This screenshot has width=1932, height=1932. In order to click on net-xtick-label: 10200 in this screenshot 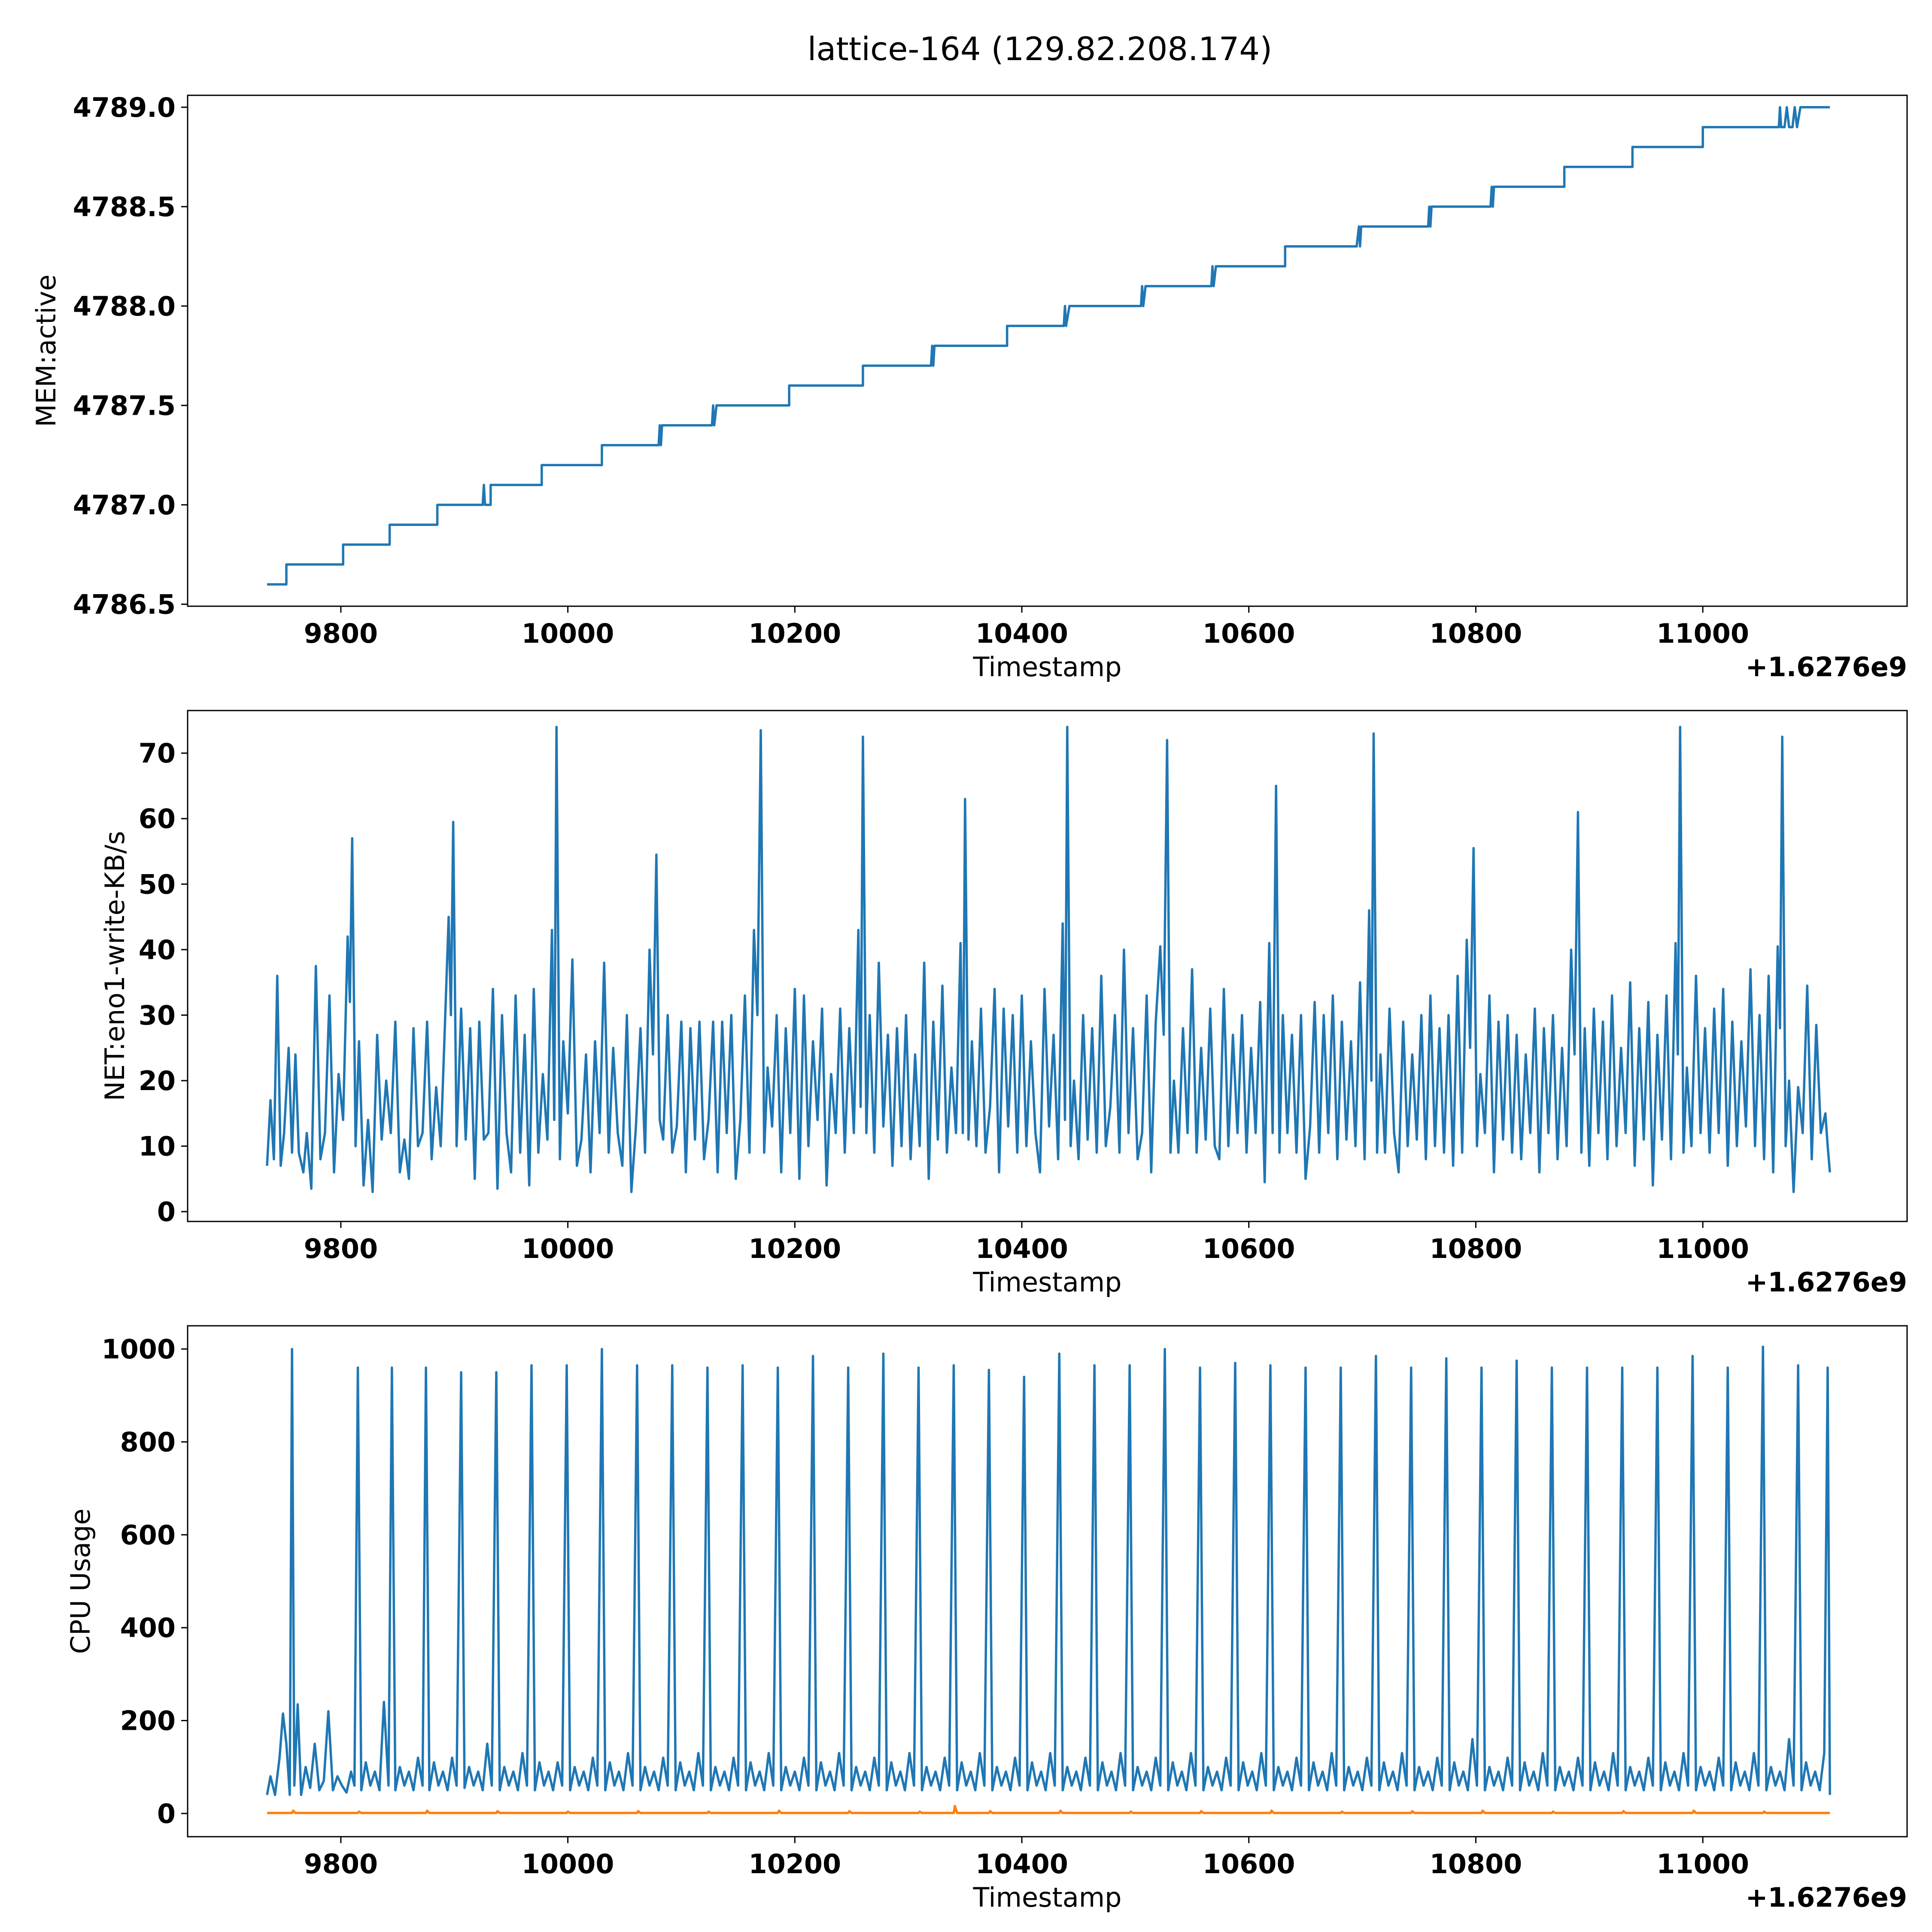, I will do `click(794, 1248)`.